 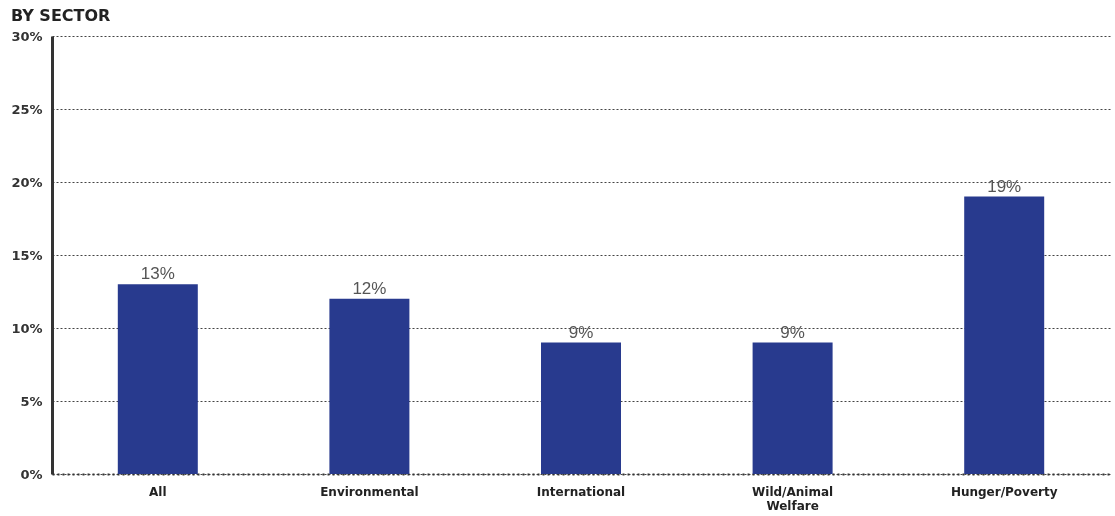 I want to click on x-tick-label: Hunger/Poverty, so click(x=1004, y=491).